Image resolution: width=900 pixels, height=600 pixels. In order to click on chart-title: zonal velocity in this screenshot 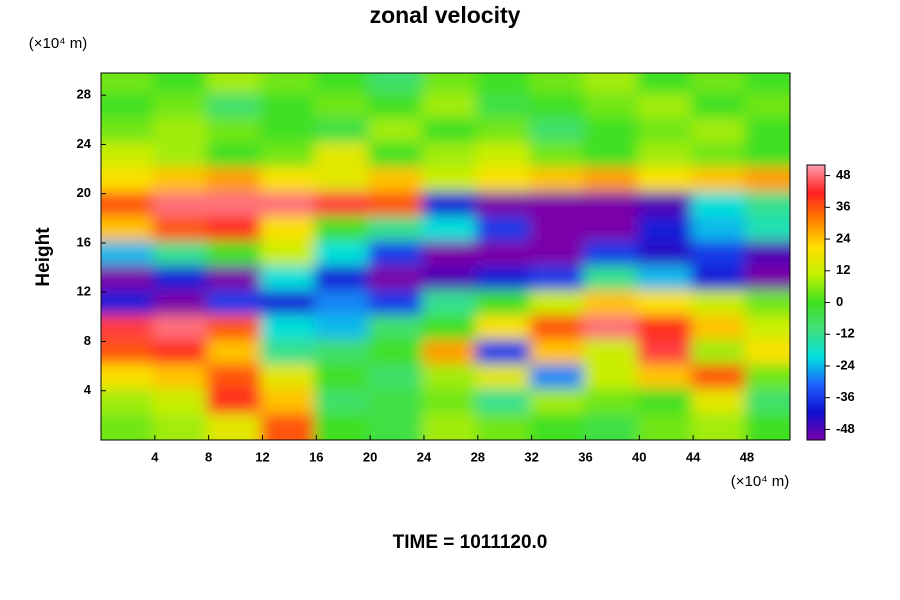, I will do `click(445, 15)`.